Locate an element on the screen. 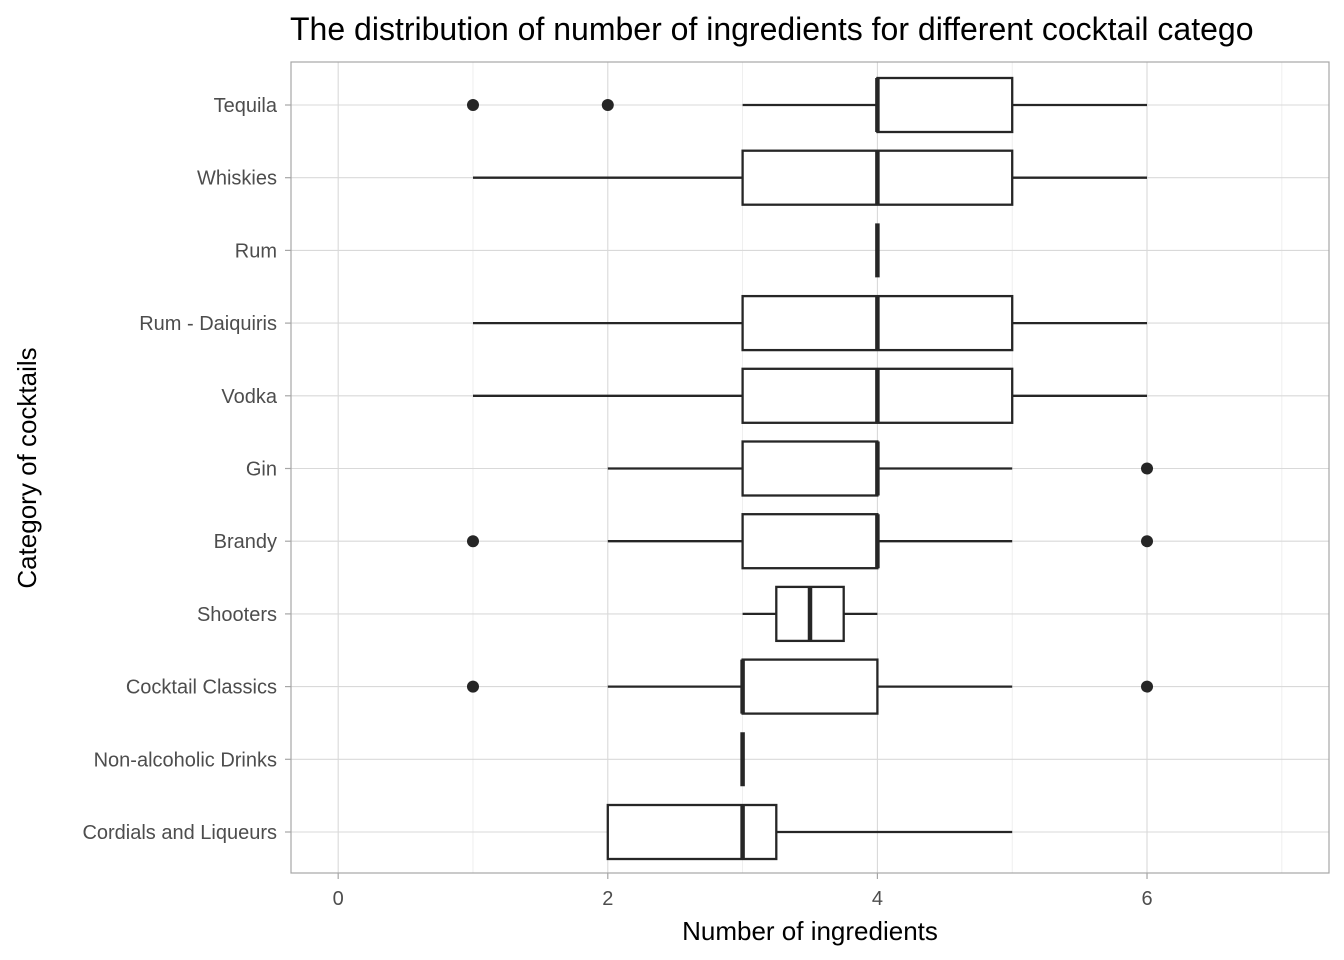 This screenshot has height=960, width=1344. category-label: Shooters is located at coordinates (237, 615).